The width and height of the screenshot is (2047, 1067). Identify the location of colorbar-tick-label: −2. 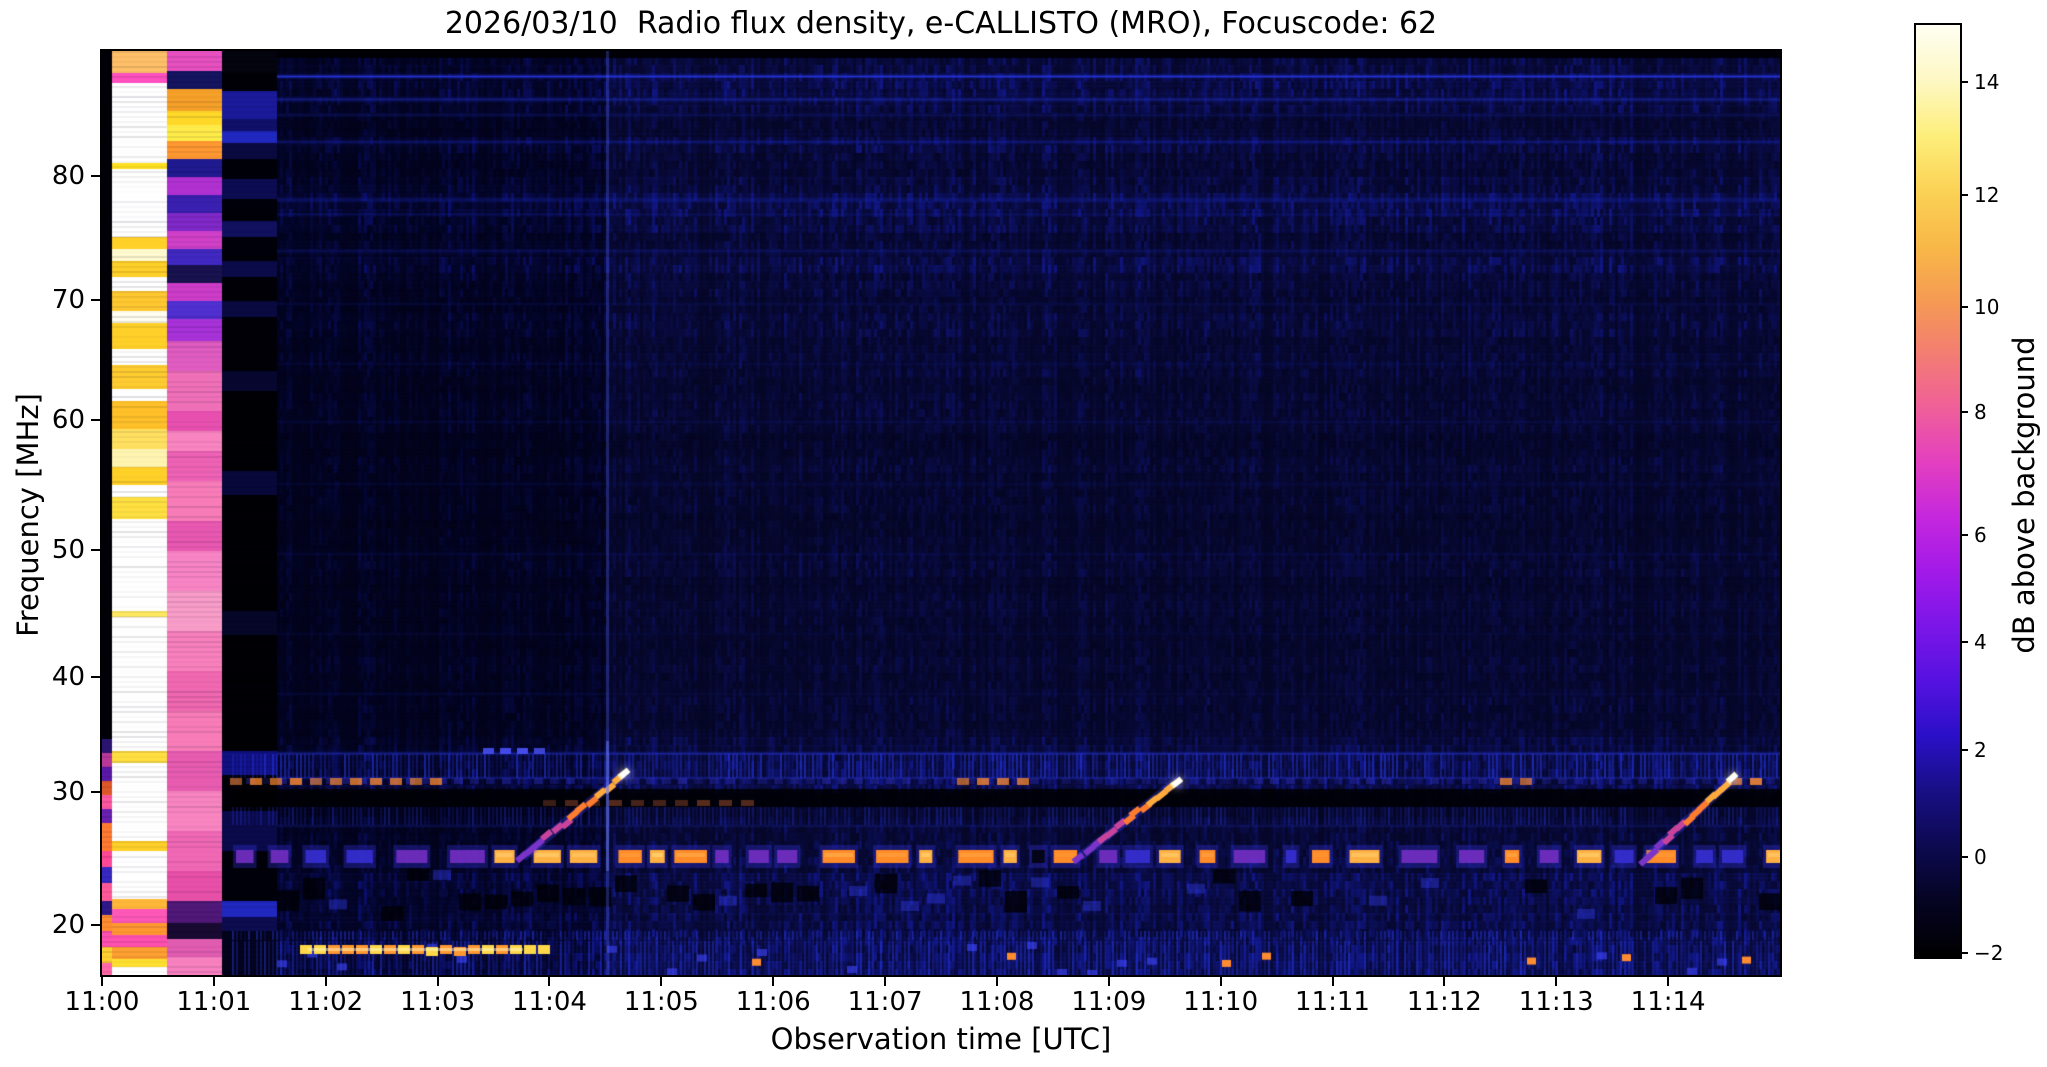
(1989, 952).